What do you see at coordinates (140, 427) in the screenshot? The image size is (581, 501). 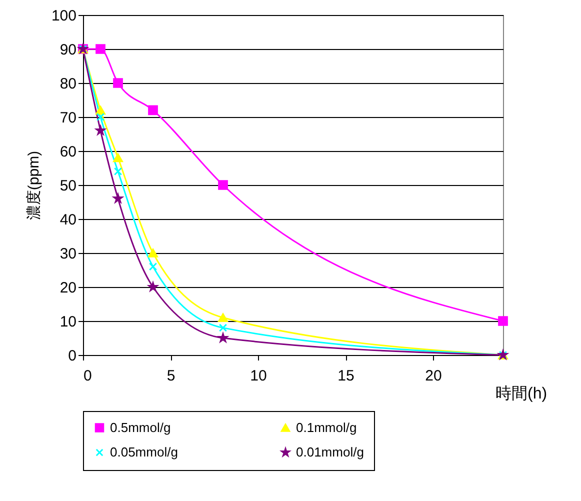 I see `legend-label: 0.5mmol/g` at bounding box center [140, 427].